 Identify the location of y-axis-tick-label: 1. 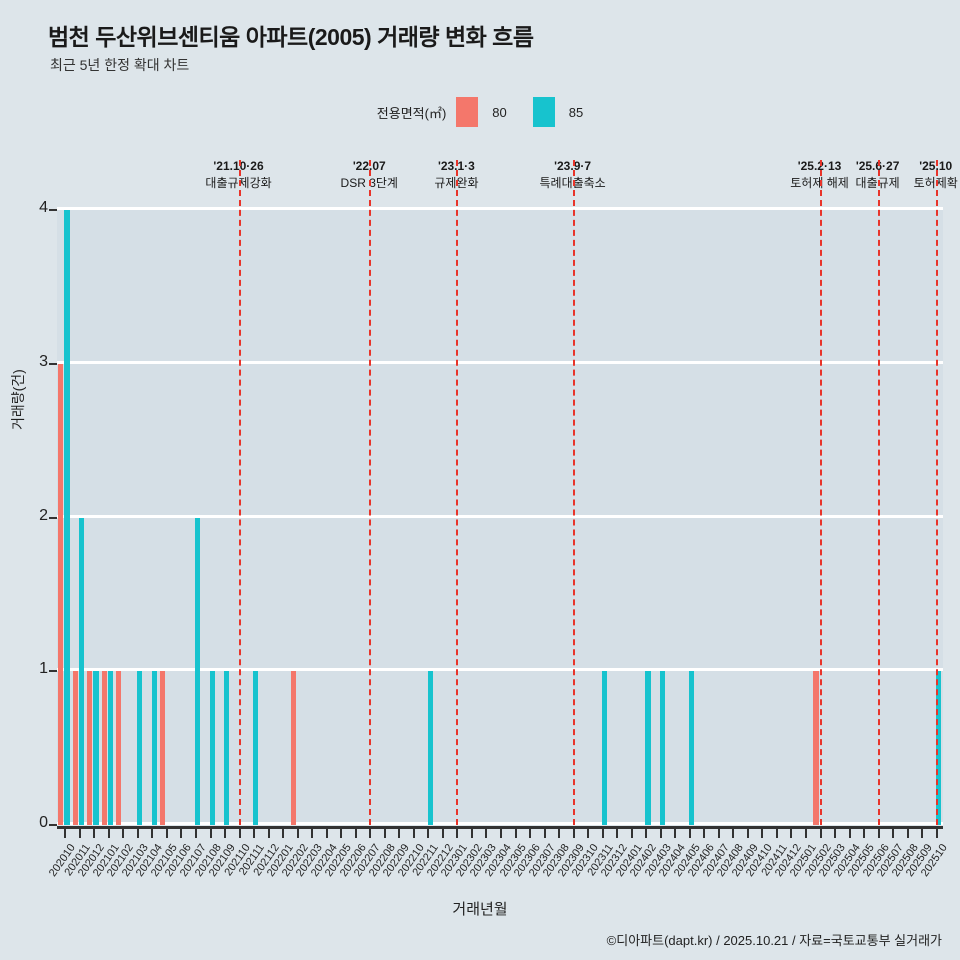
(43, 669).